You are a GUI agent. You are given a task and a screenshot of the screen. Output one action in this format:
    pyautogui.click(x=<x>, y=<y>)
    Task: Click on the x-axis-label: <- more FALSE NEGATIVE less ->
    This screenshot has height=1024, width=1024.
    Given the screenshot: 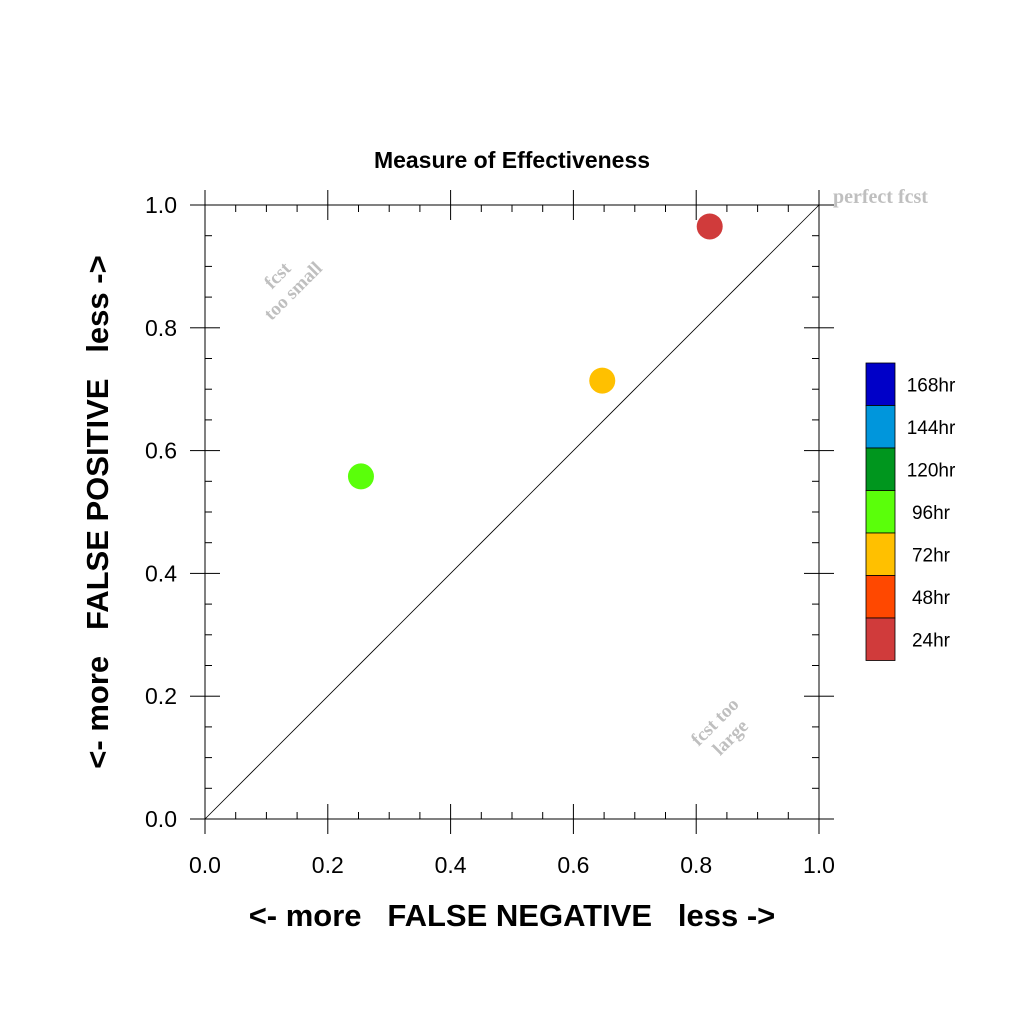 What is the action you would take?
    pyautogui.click(x=512, y=915)
    